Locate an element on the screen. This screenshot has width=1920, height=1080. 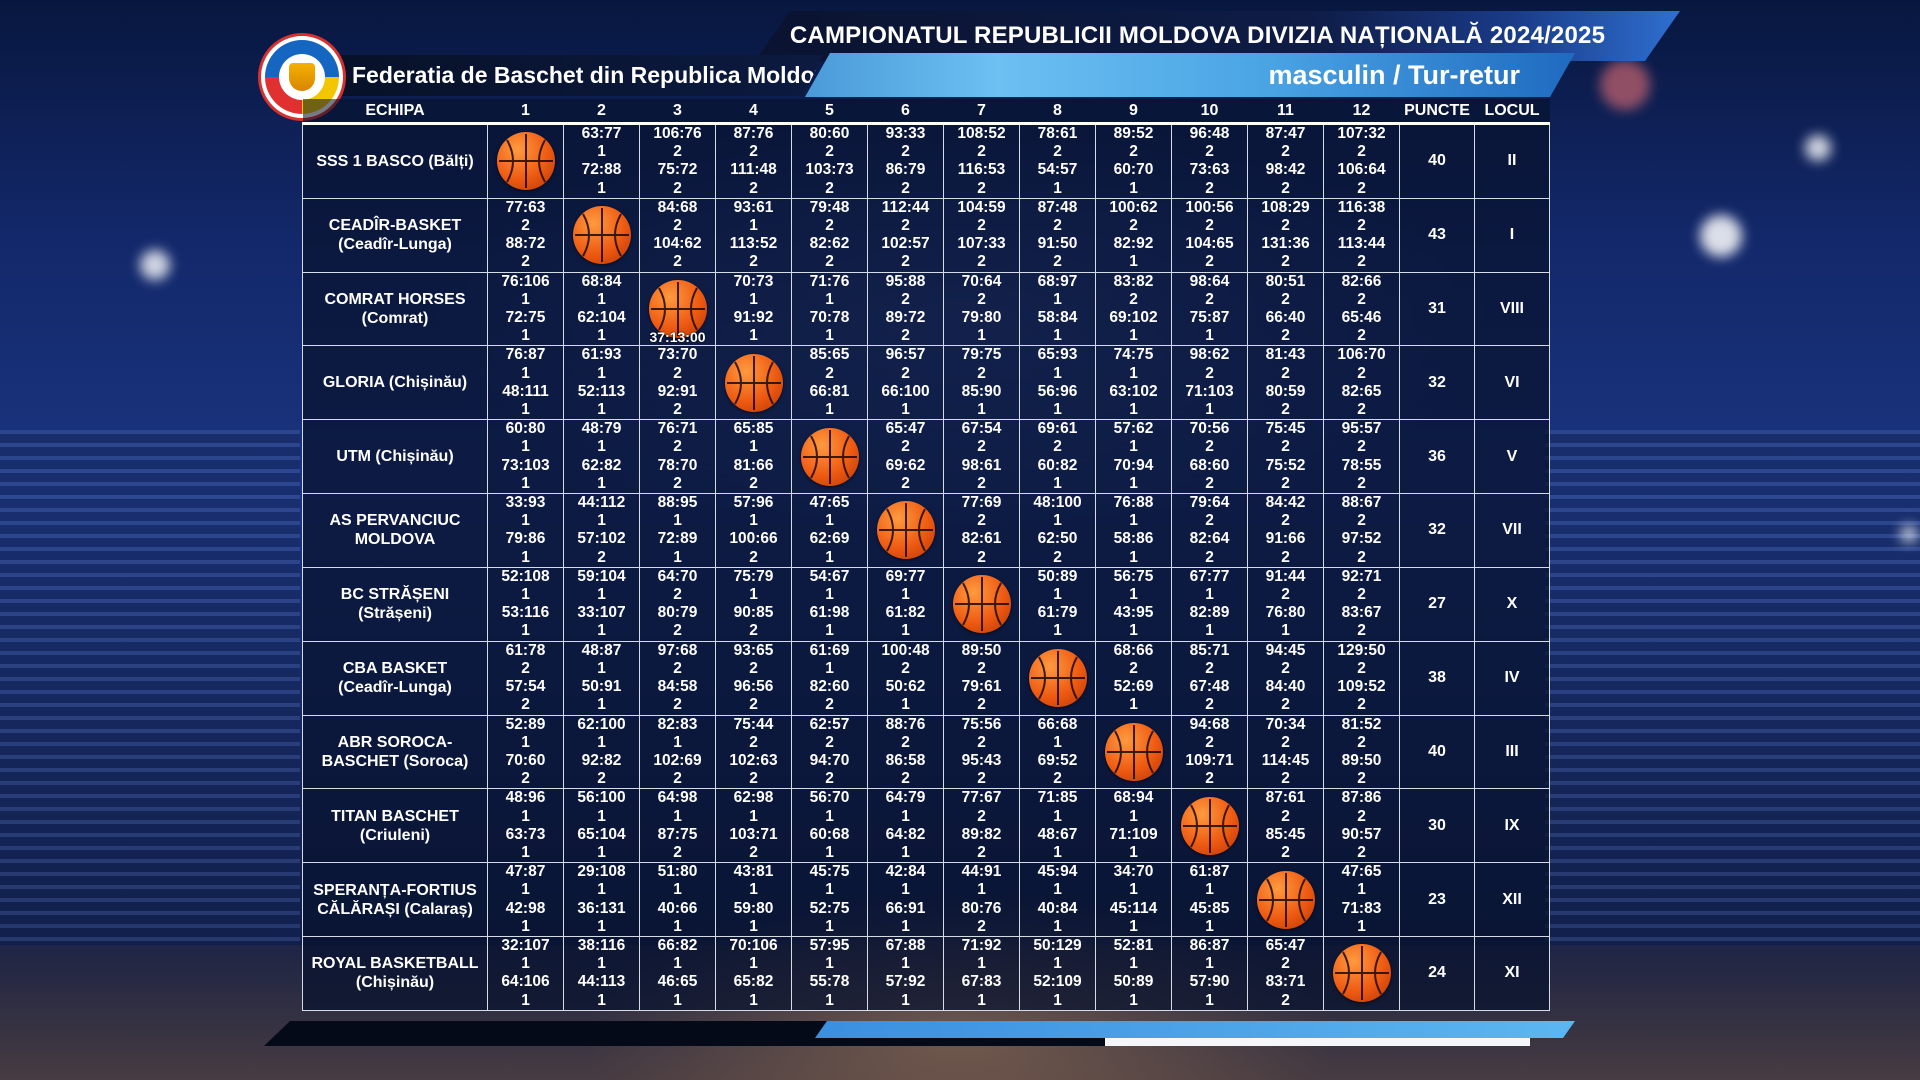
result-cell: 69:77 1 61:82 1 is located at coordinates (905, 604).